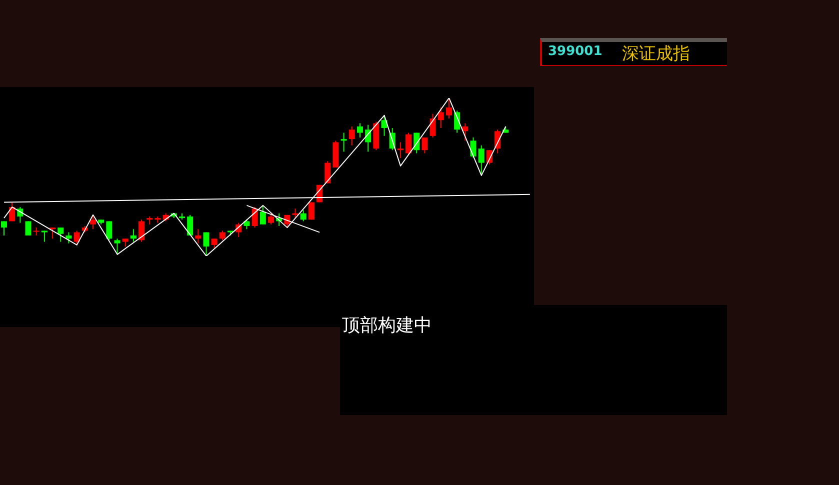  What do you see at coordinates (387, 325) in the screenshot?
I see `text: 顶部构建中` at bounding box center [387, 325].